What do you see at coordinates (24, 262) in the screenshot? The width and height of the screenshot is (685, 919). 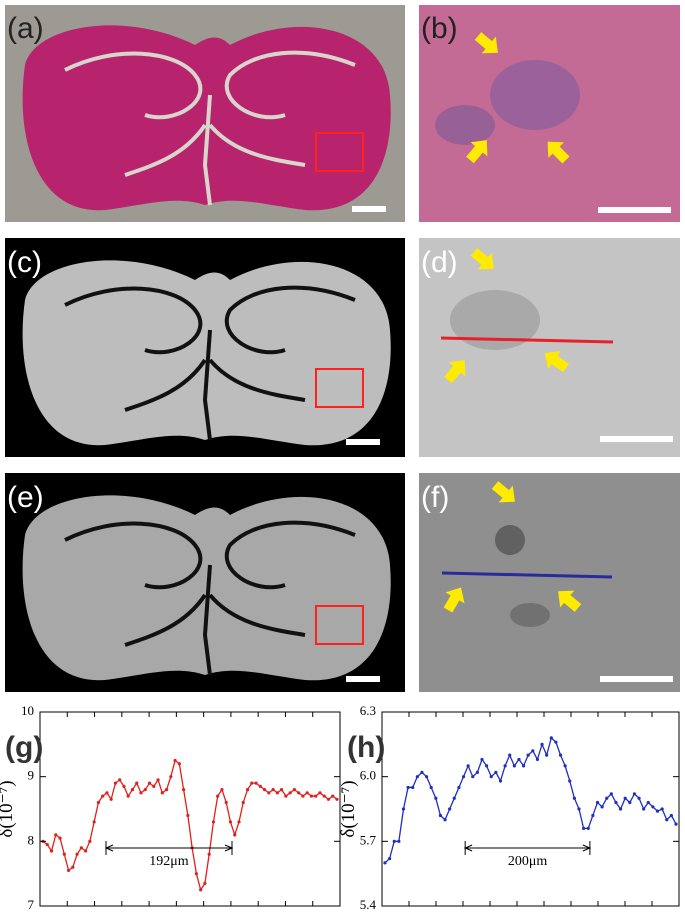 I see `panel-label: (c)` at bounding box center [24, 262].